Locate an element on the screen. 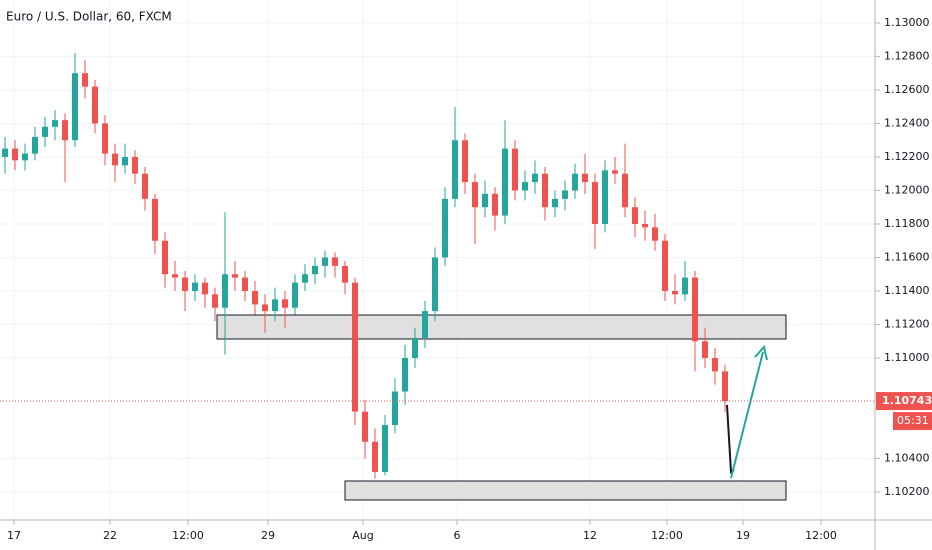  last-price-tag is located at coordinates (904, 401).